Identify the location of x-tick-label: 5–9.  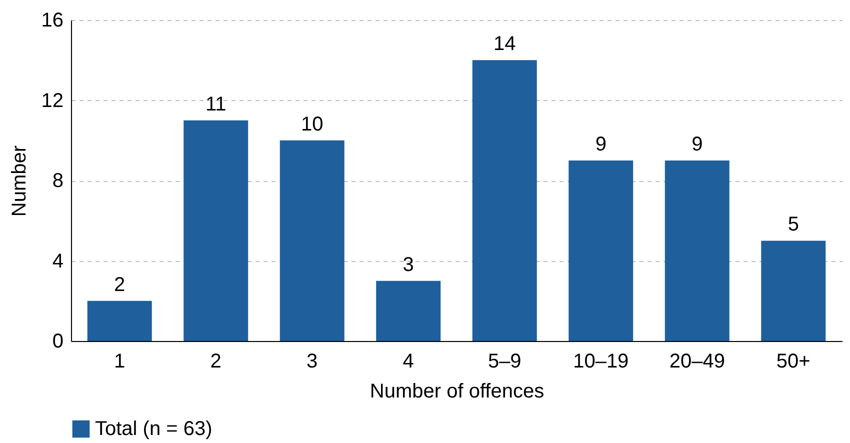
(505, 361).